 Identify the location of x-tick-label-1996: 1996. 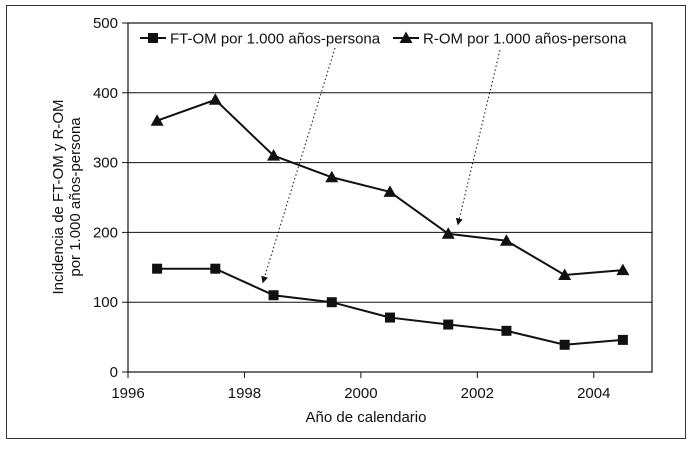
(127, 393).